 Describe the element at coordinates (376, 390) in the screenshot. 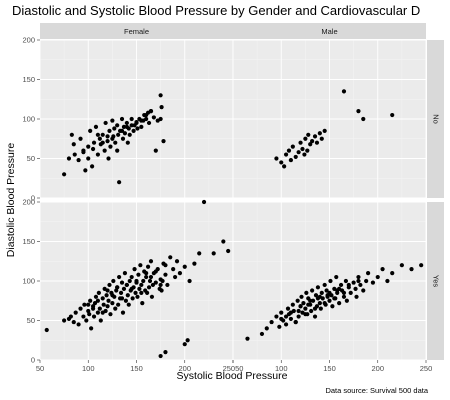

I see `caption: Data source: Survival 500 data` at that location.